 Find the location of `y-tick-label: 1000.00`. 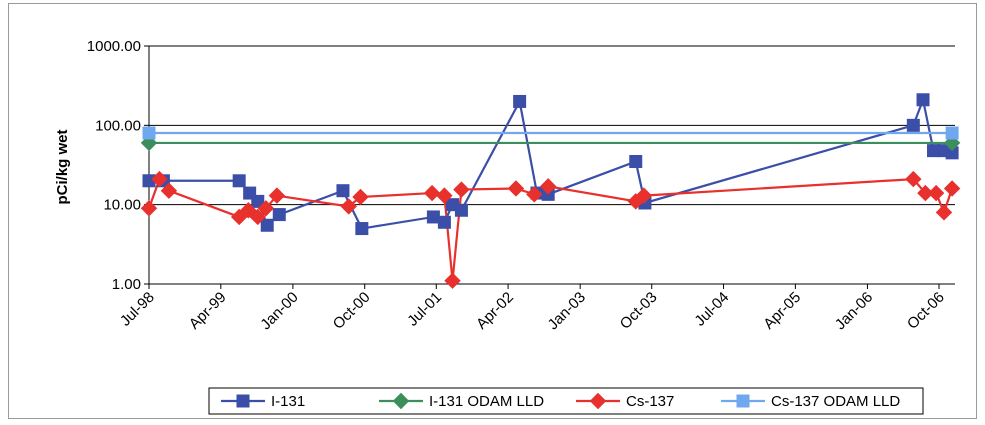

y-tick-label: 1000.00 is located at coordinates (114, 46).